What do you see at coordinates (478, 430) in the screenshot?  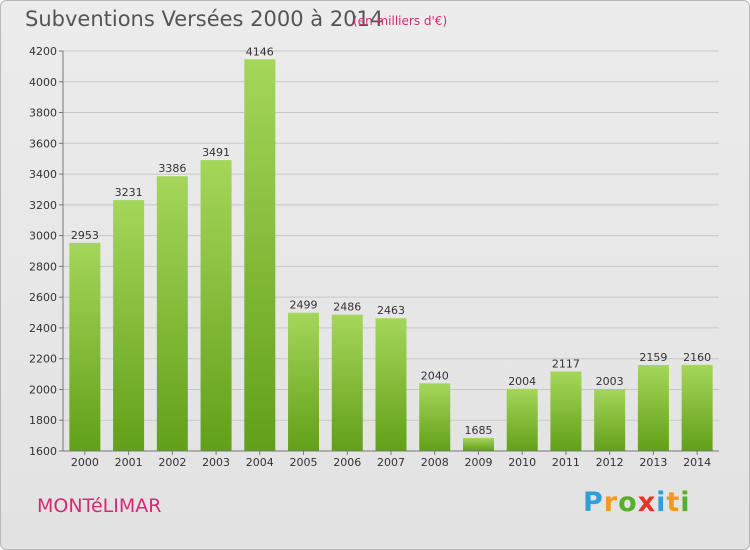 I see `data-label: 1685` at bounding box center [478, 430].